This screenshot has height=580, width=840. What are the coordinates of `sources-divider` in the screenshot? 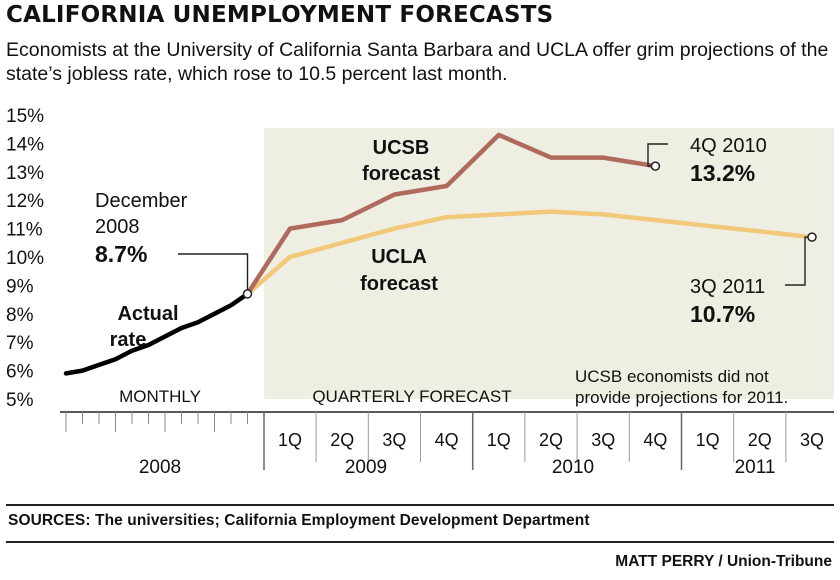 It's located at (420, 505).